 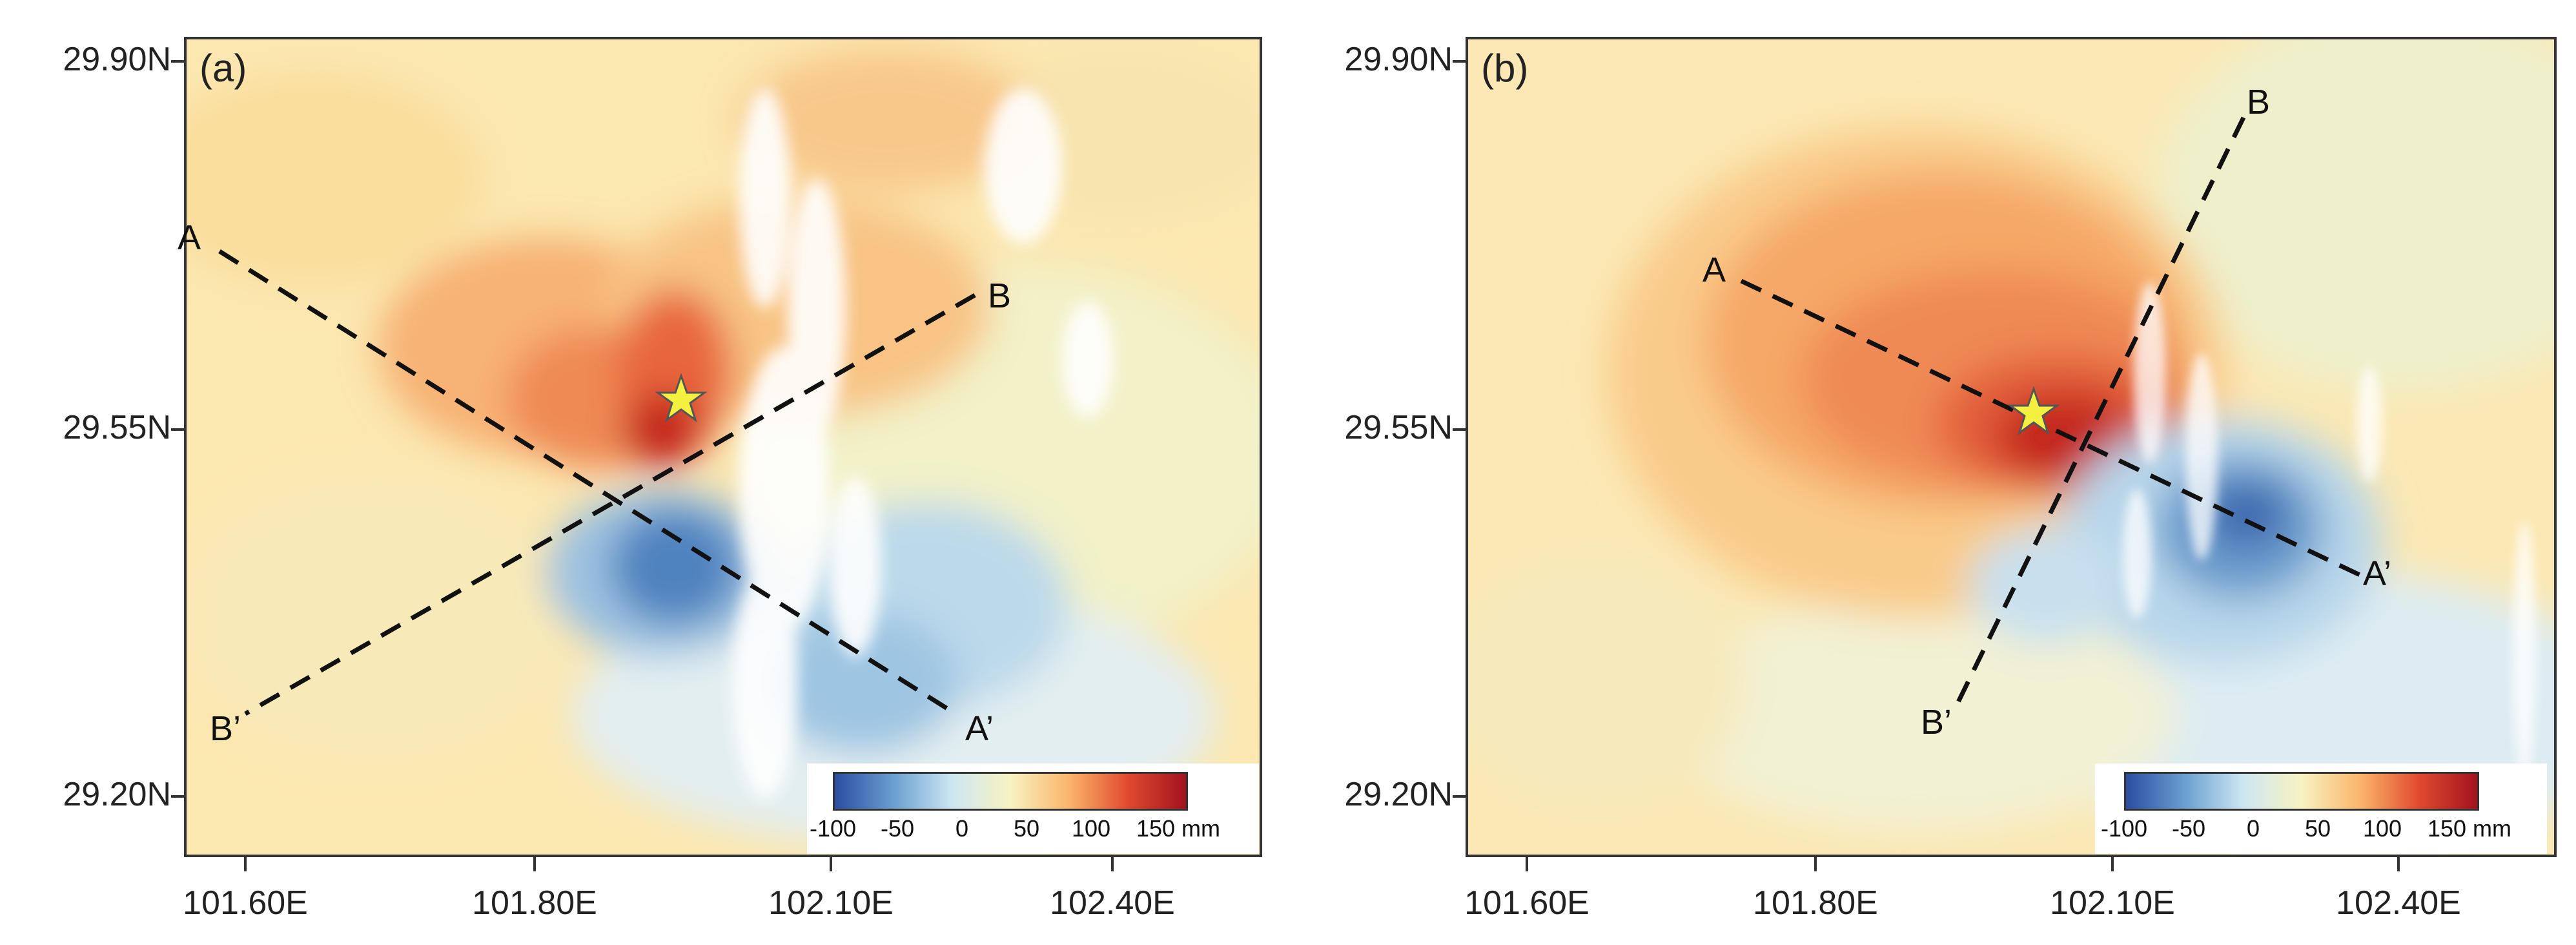 What do you see at coordinates (223, 68) in the screenshot?
I see `panel-label: (a)` at bounding box center [223, 68].